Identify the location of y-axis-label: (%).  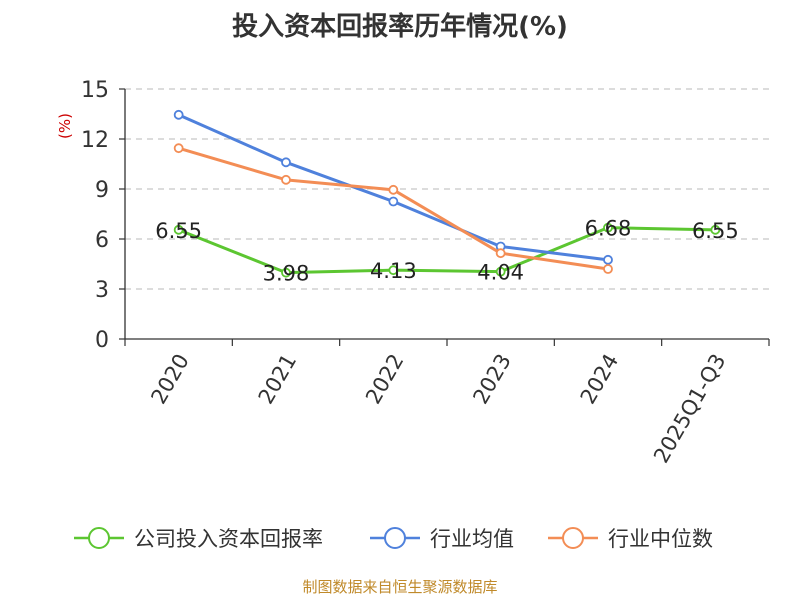
(65, 126).